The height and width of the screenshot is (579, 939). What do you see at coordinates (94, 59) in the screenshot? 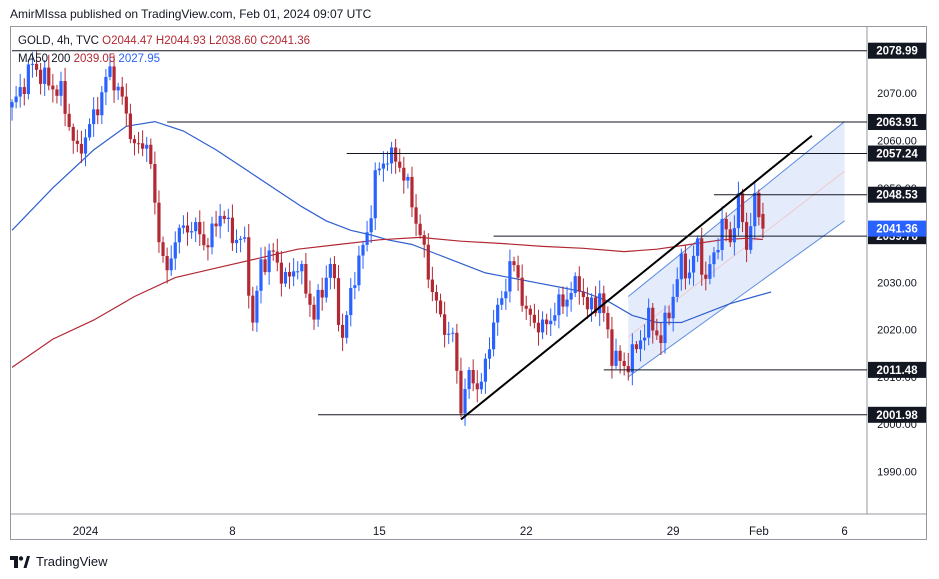
I see `ma200-value: 2039.05` at bounding box center [94, 59].